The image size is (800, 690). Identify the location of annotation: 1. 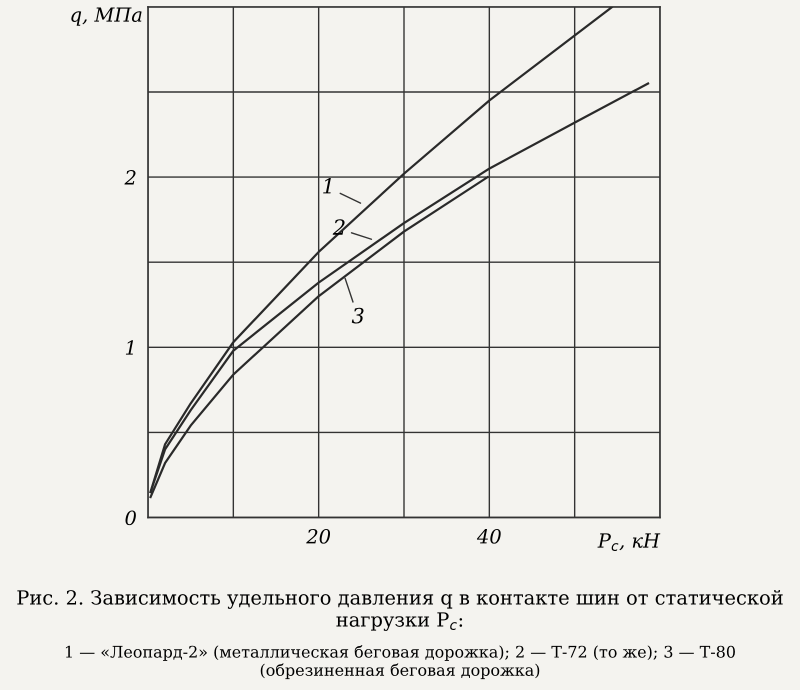
(327, 186).